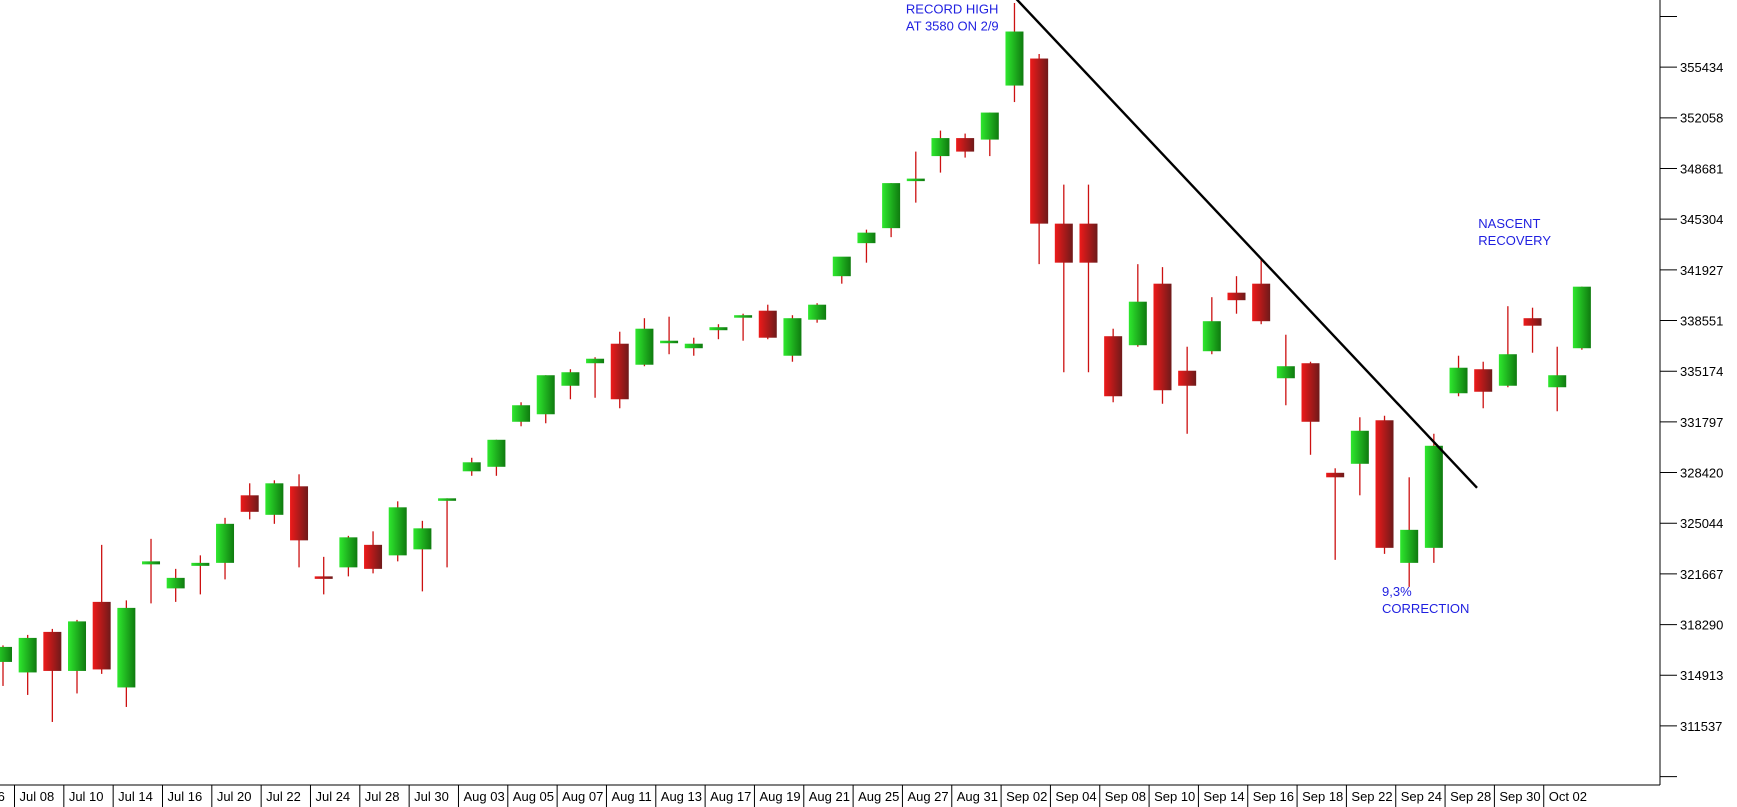 The height and width of the screenshot is (807, 1737). Describe the element at coordinates (1397, 591) in the screenshot. I see `annotation-line: 9,3%` at that location.